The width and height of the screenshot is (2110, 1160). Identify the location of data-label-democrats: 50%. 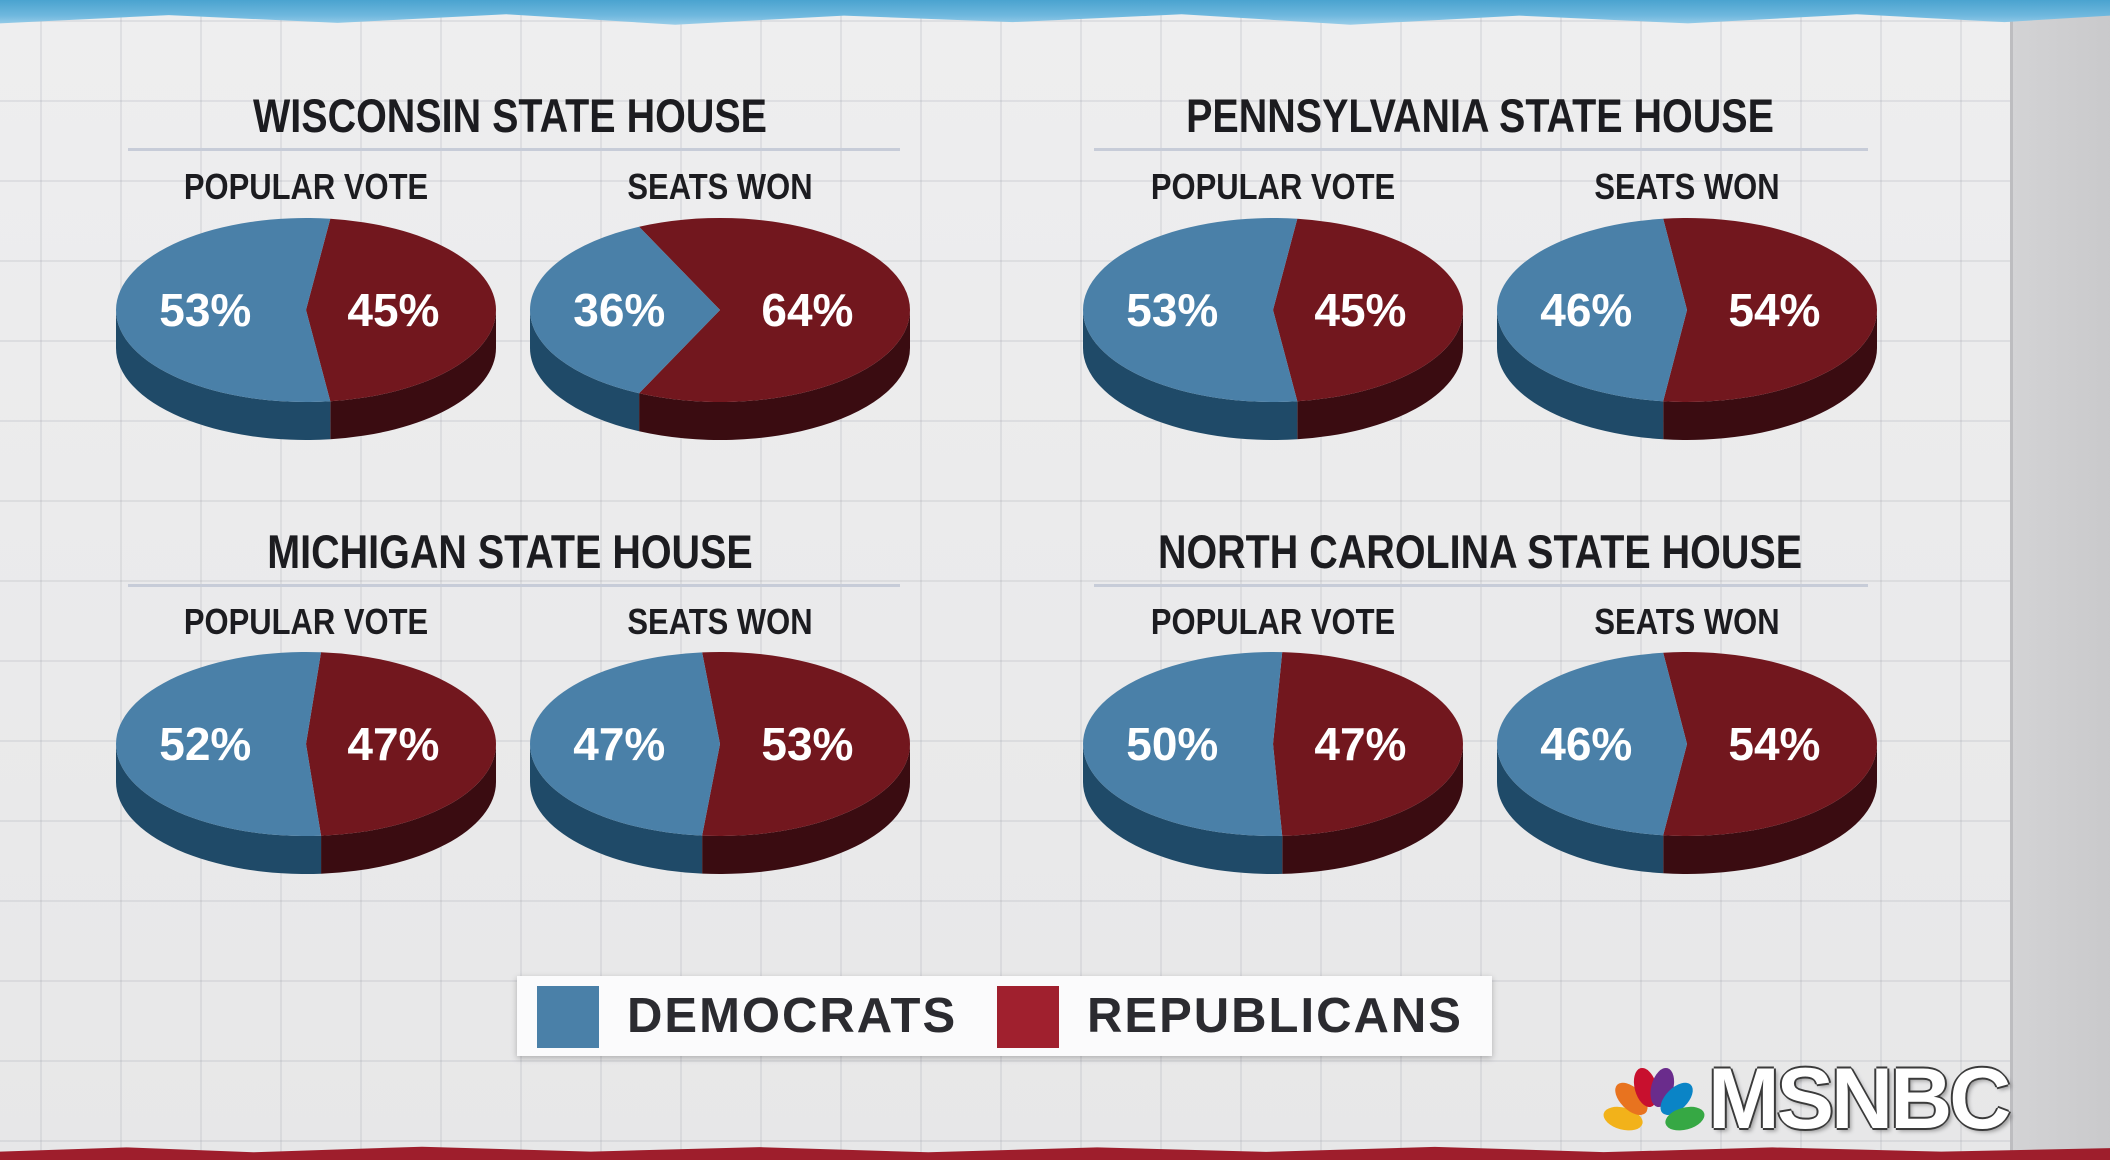
(1172, 744).